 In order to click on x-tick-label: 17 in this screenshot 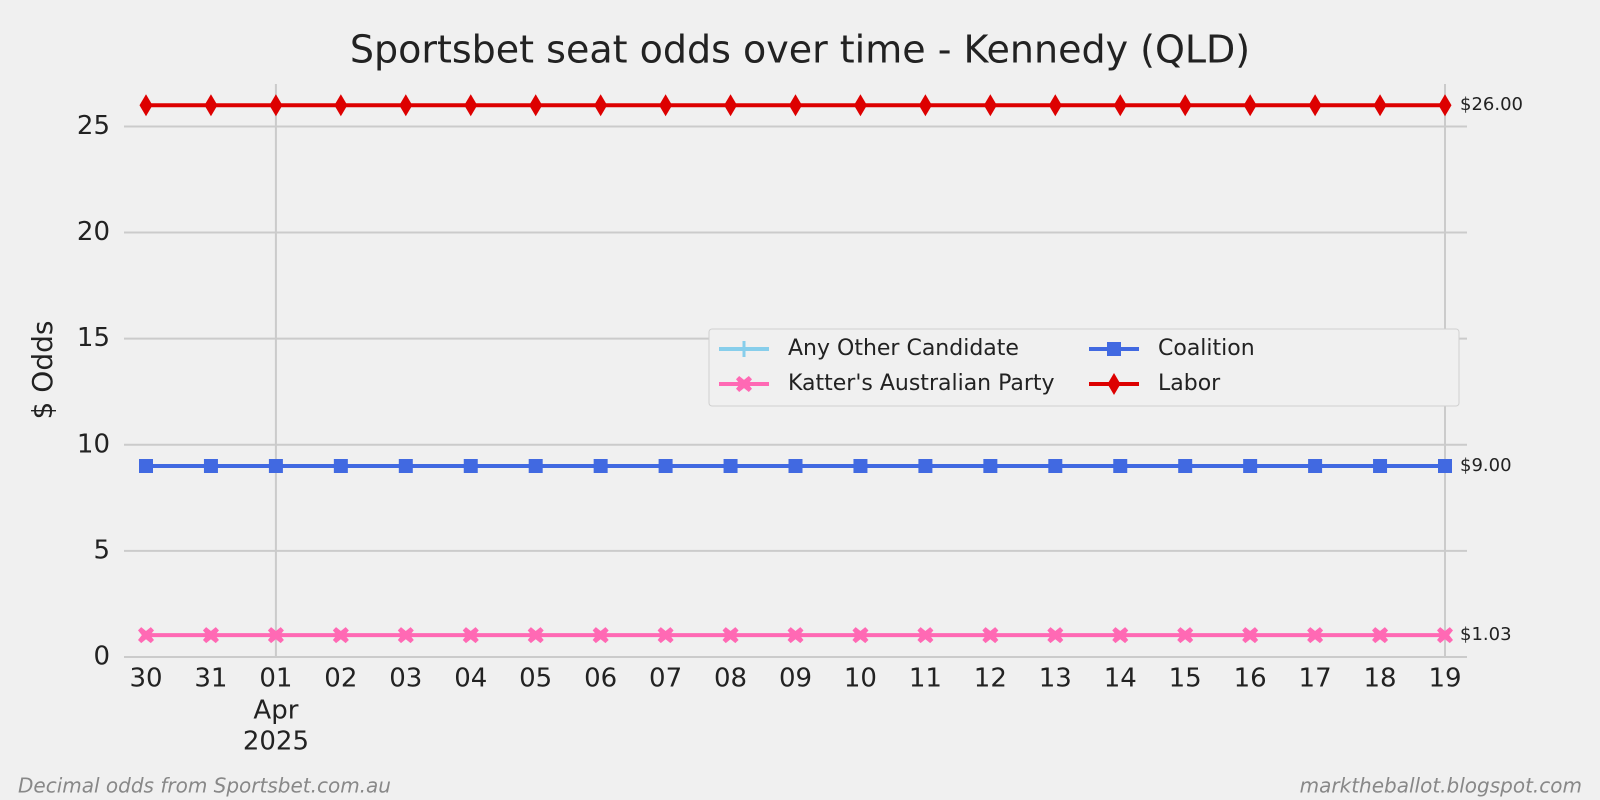, I will do `click(1315, 679)`.